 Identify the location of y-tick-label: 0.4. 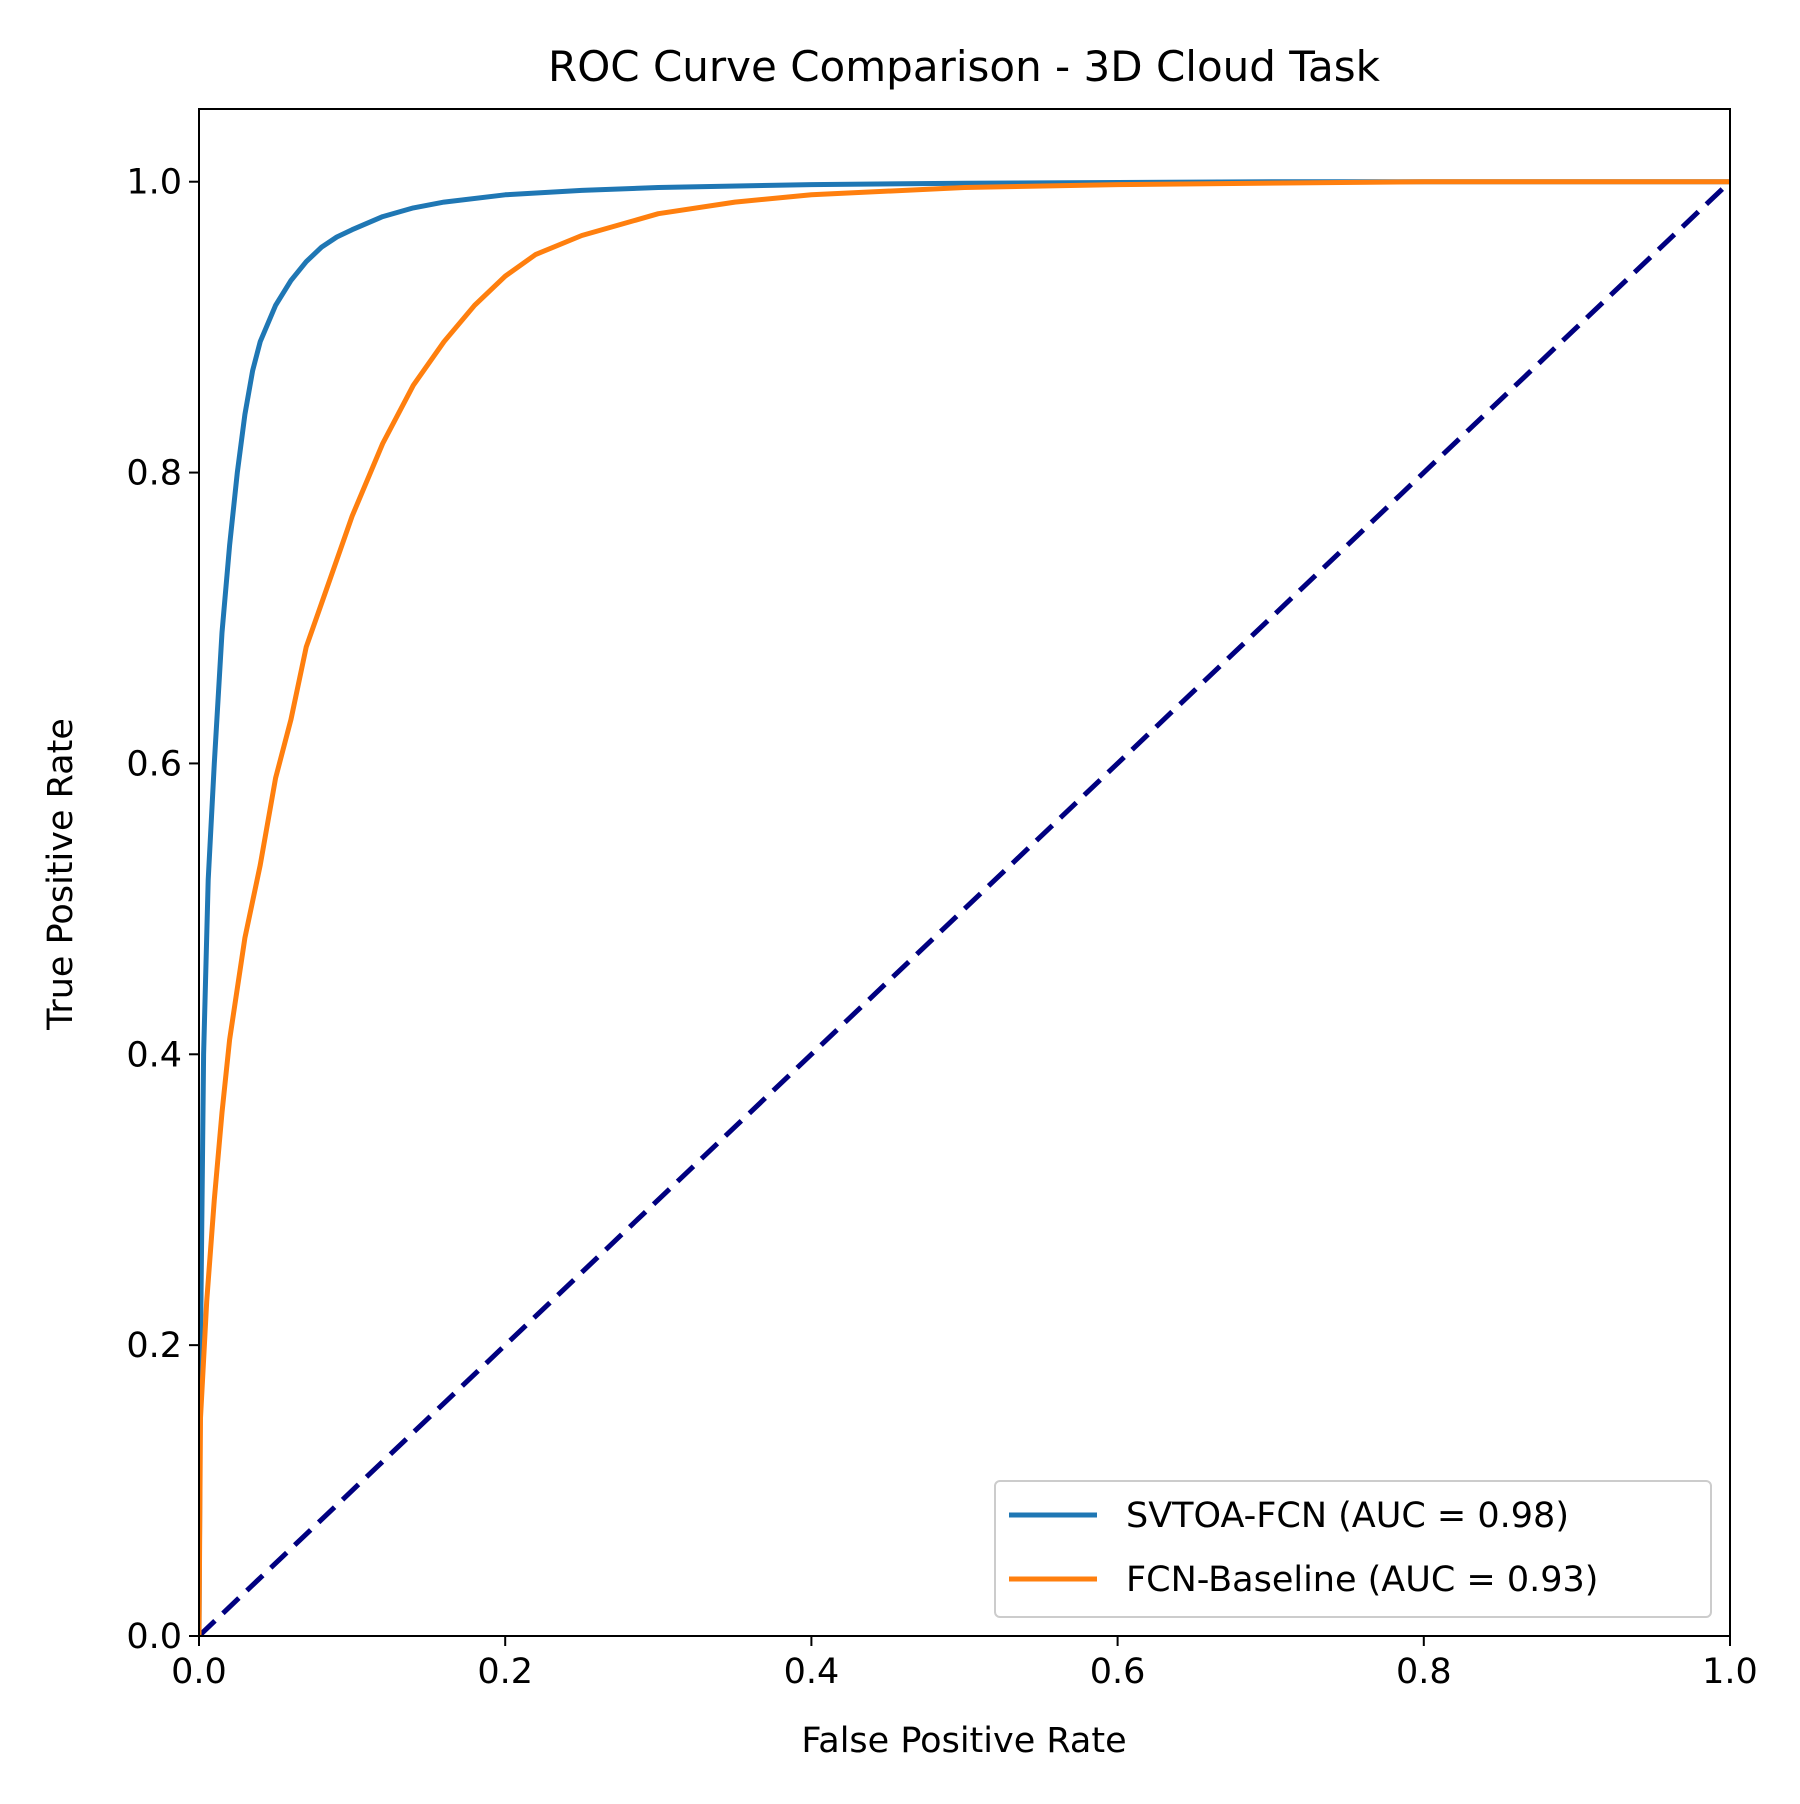
(154, 1055).